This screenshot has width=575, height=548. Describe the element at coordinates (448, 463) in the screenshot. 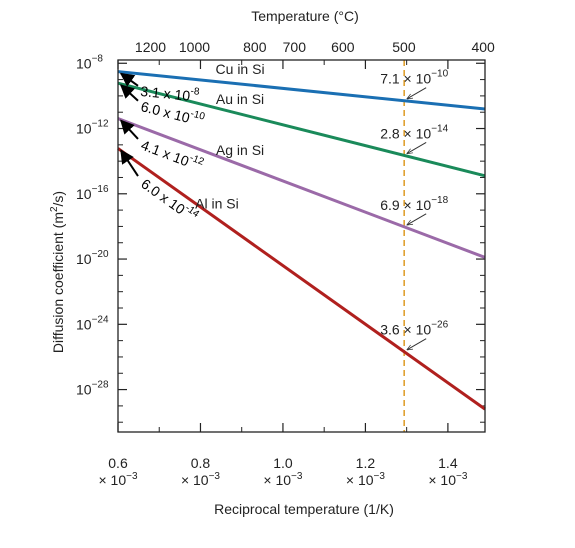

I see `x-tick-label: 1.4` at that location.